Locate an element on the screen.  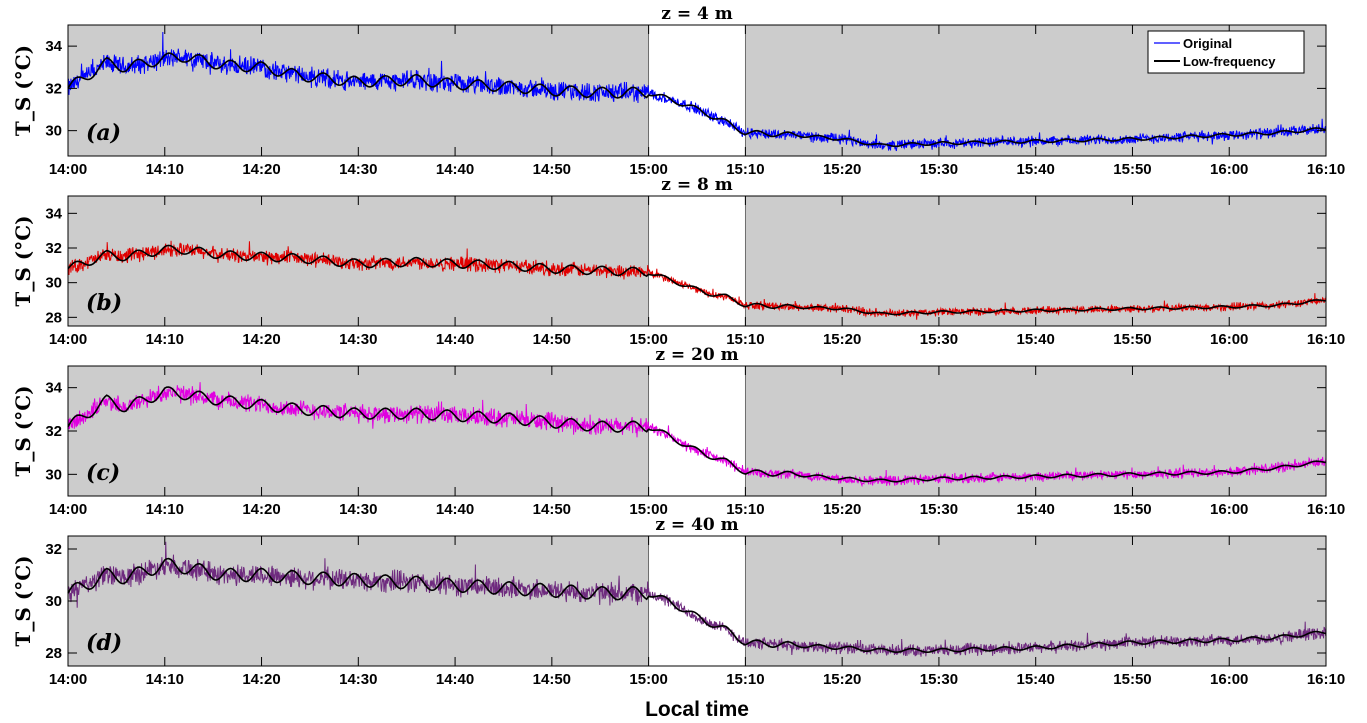
panel-title: z = 20 m is located at coordinates (696, 355).